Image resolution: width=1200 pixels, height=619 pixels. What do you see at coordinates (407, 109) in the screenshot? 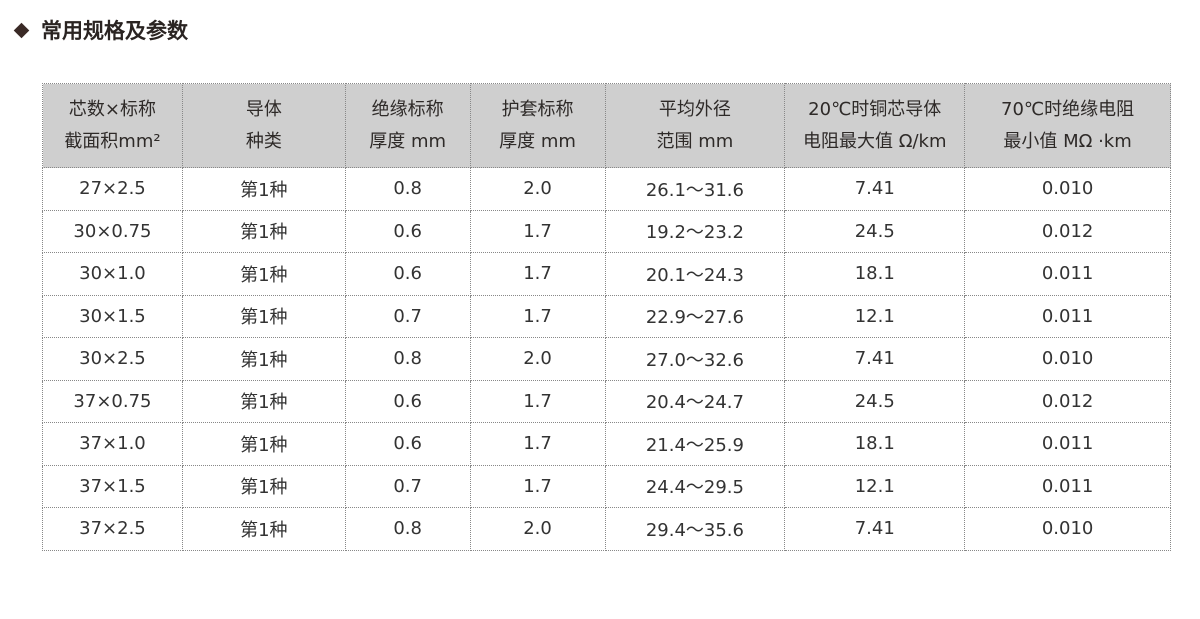
I see `column-header-line: 绝缘标称` at bounding box center [407, 109].